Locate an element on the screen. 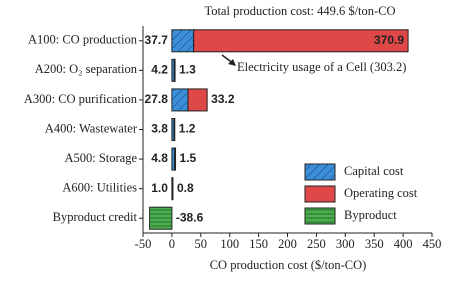 The width and height of the screenshot is (459, 284). annotation-text: Electricity usage of a Cell (303.2) is located at coordinates (321, 67).